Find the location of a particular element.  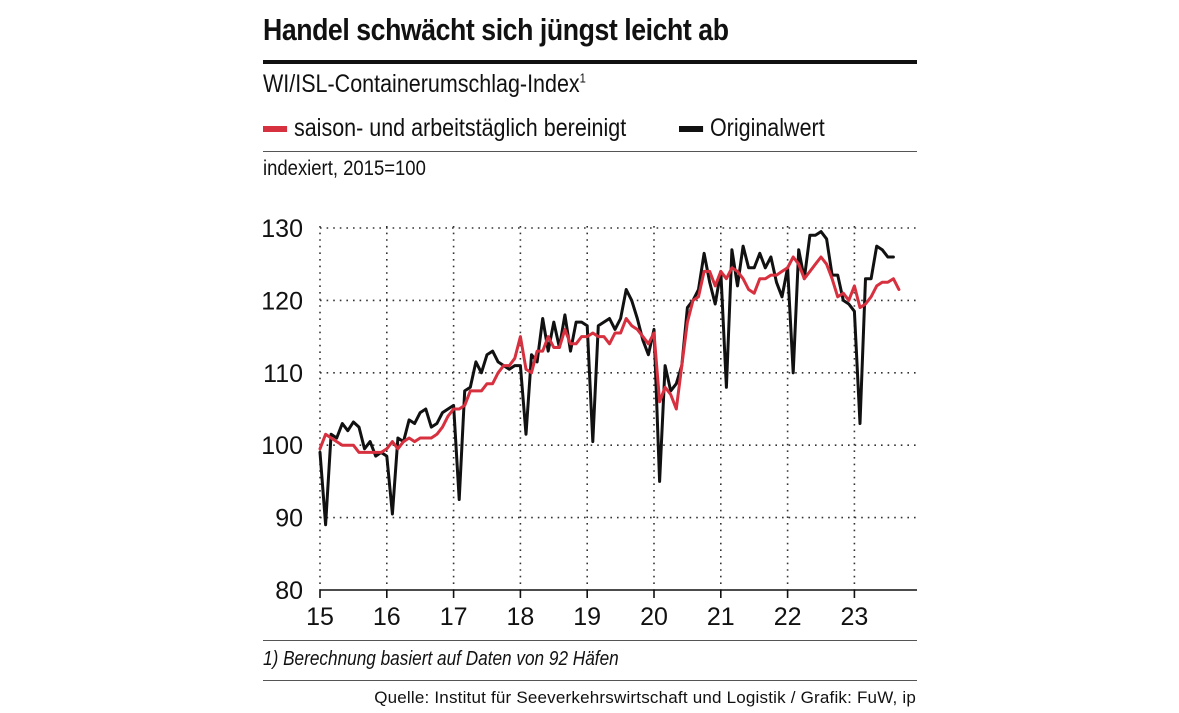

x-tick-label-15: 15 is located at coordinates (320, 617).